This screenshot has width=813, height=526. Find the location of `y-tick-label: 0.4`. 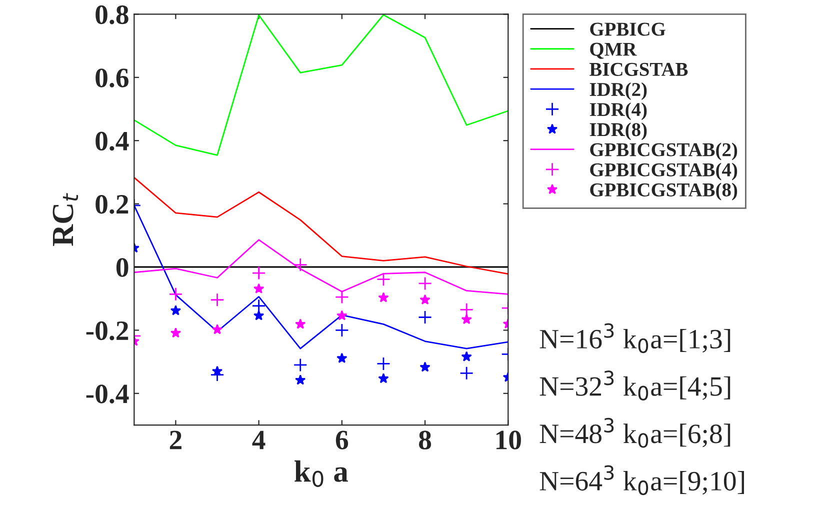

y-tick-label: 0.4 is located at coordinates (112, 141).